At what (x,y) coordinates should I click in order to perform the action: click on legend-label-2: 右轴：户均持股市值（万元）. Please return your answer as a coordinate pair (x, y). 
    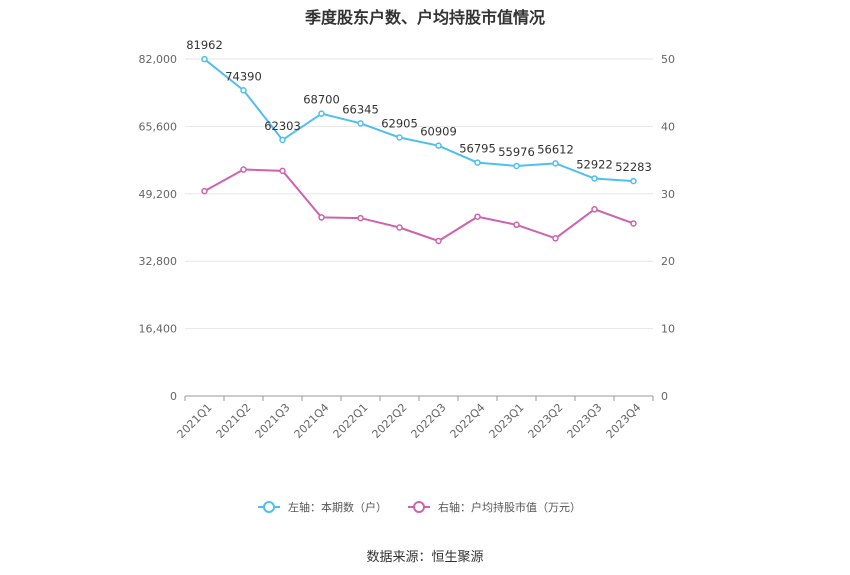
    Looking at the image, I should click on (509, 507).